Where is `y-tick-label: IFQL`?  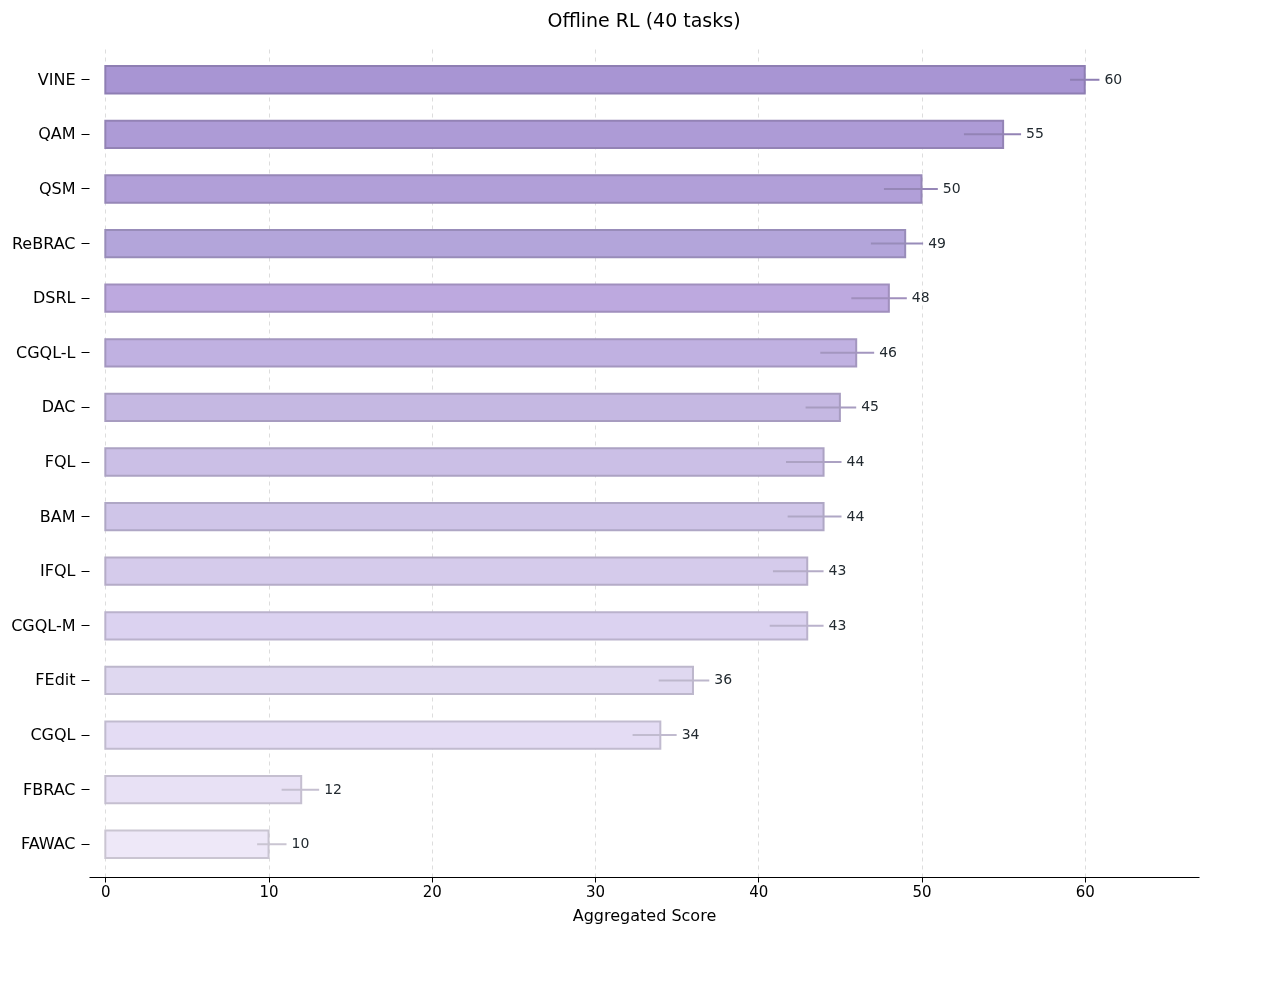 y-tick-label: IFQL is located at coordinates (58, 571).